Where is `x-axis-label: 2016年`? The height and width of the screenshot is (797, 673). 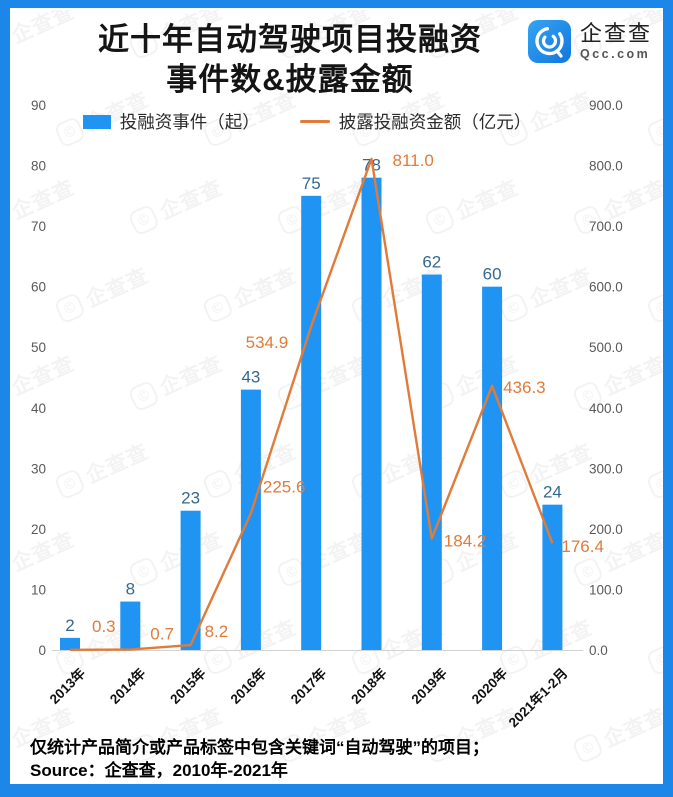 x-axis-label: 2016年 is located at coordinates (248, 685).